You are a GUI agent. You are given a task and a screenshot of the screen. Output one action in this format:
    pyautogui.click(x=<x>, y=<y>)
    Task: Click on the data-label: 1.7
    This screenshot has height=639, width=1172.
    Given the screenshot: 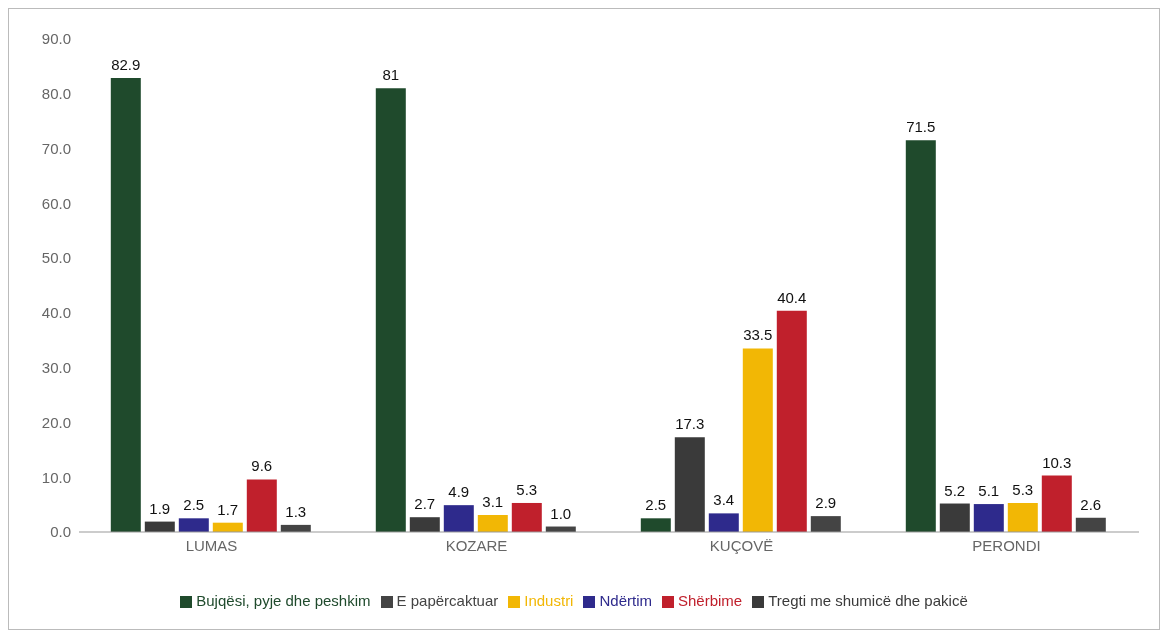 What is the action you would take?
    pyautogui.click(x=228, y=509)
    